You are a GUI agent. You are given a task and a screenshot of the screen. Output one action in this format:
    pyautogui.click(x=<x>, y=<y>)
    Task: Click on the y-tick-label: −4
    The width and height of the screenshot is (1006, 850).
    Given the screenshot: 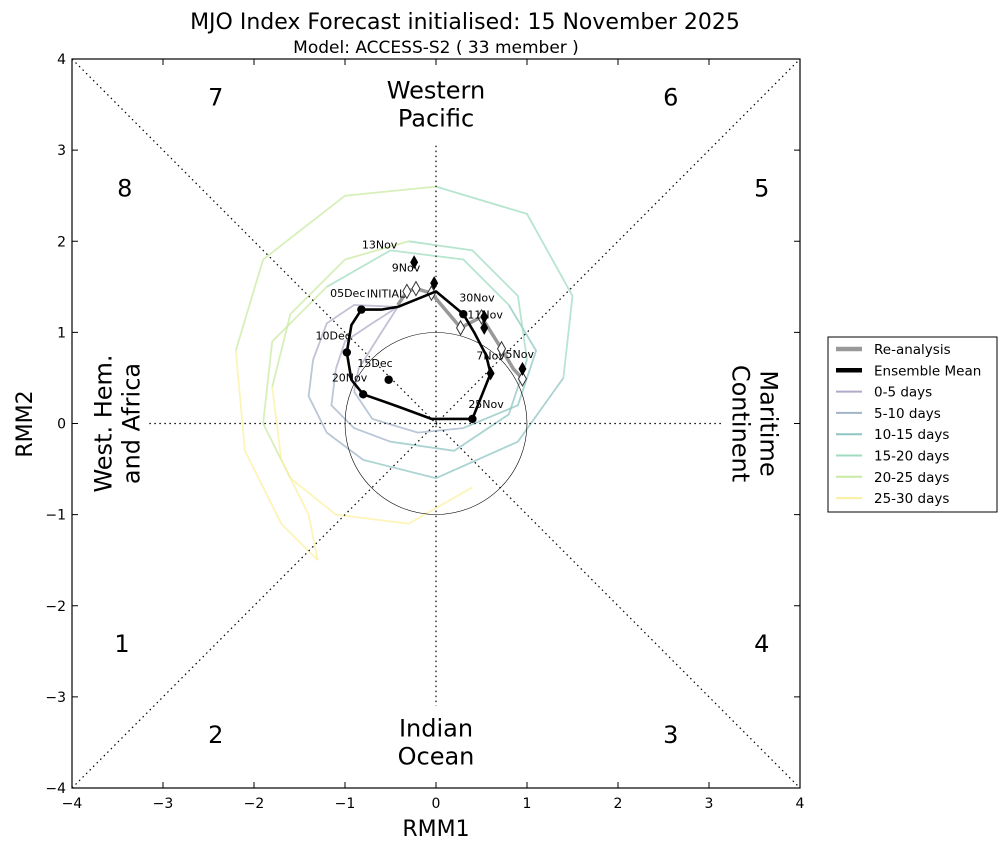 What is the action you would take?
    pyautogui.click(x=55, y=789)
    